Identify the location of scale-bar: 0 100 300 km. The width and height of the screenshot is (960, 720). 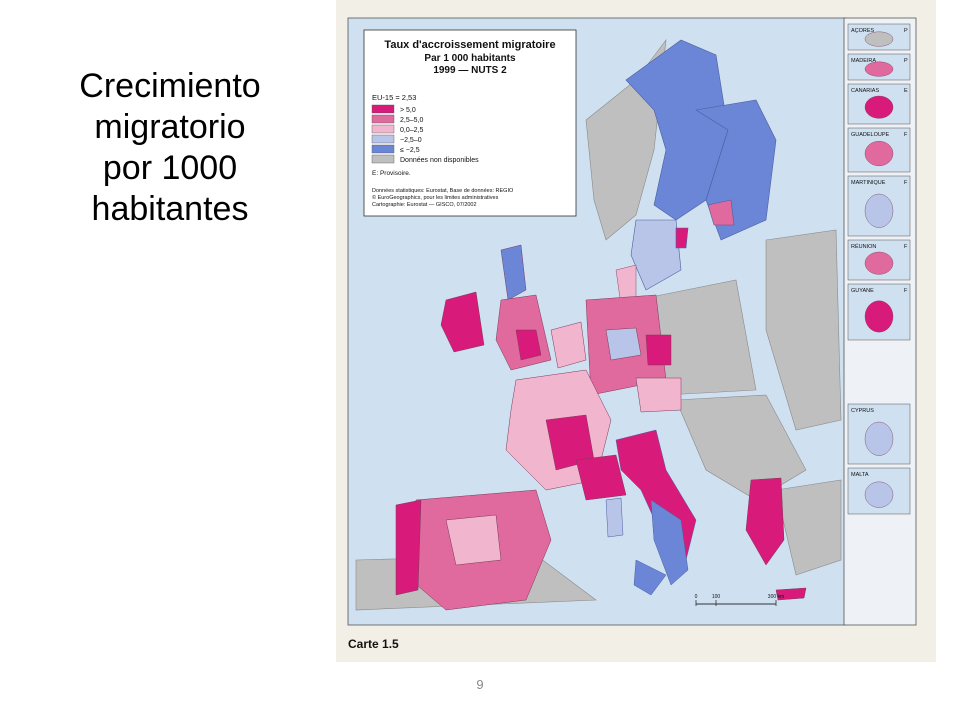
(739, 600).